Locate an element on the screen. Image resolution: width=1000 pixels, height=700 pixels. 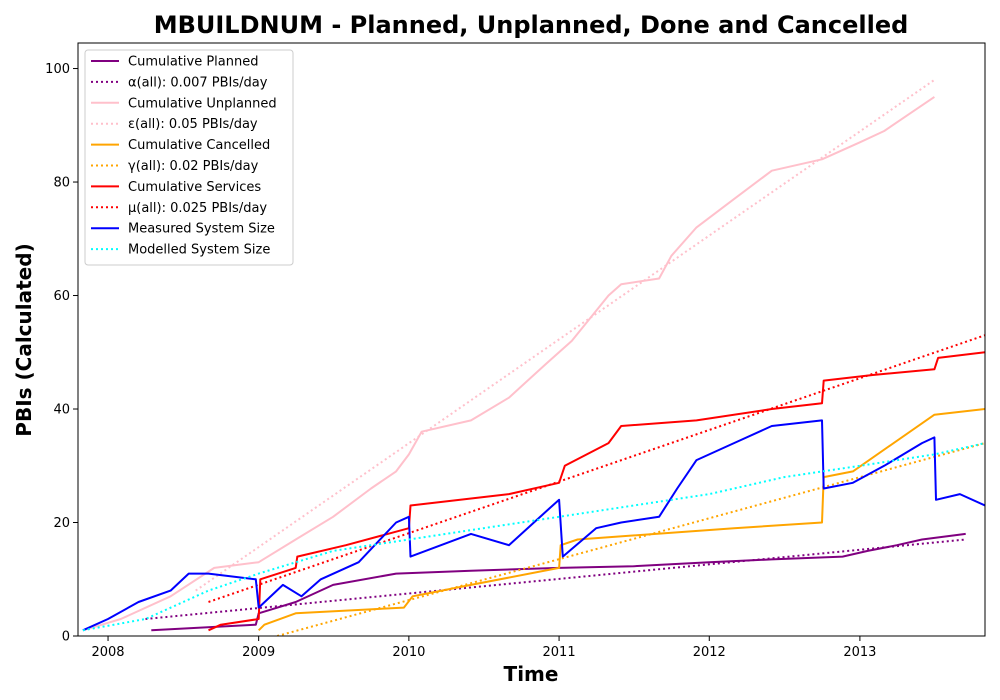
legend-label-cumulative-cancelled: Cumulative Cancelled is located at coordinates (199, 145).